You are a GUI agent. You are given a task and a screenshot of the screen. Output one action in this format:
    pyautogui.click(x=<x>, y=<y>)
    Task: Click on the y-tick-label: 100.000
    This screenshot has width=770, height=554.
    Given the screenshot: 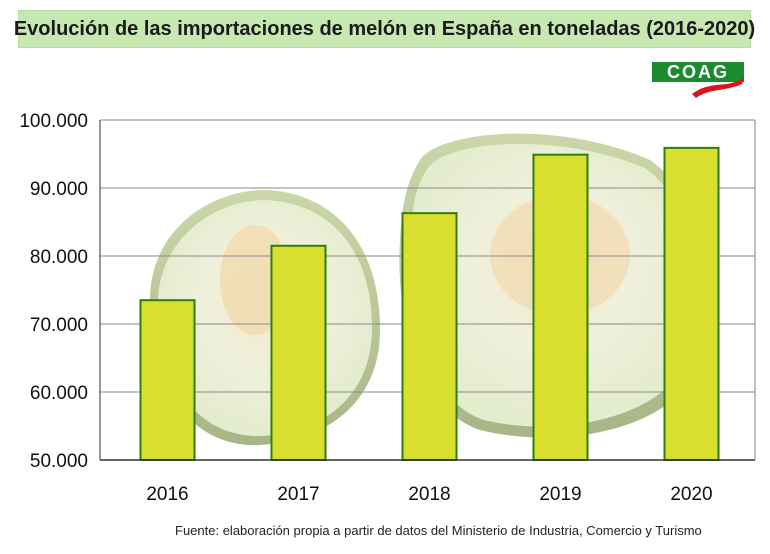 What is the action you would take?
    pyautogui.click(x=53, y=121)
    